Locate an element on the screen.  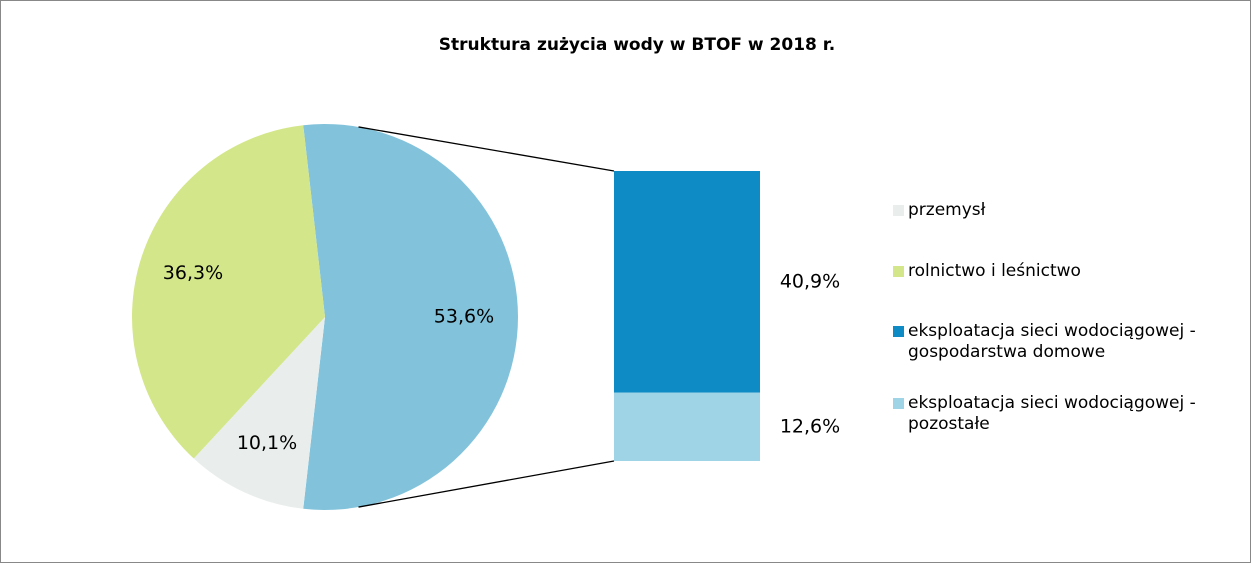
data-label: 12,6% is located at coordinates (810, 426).